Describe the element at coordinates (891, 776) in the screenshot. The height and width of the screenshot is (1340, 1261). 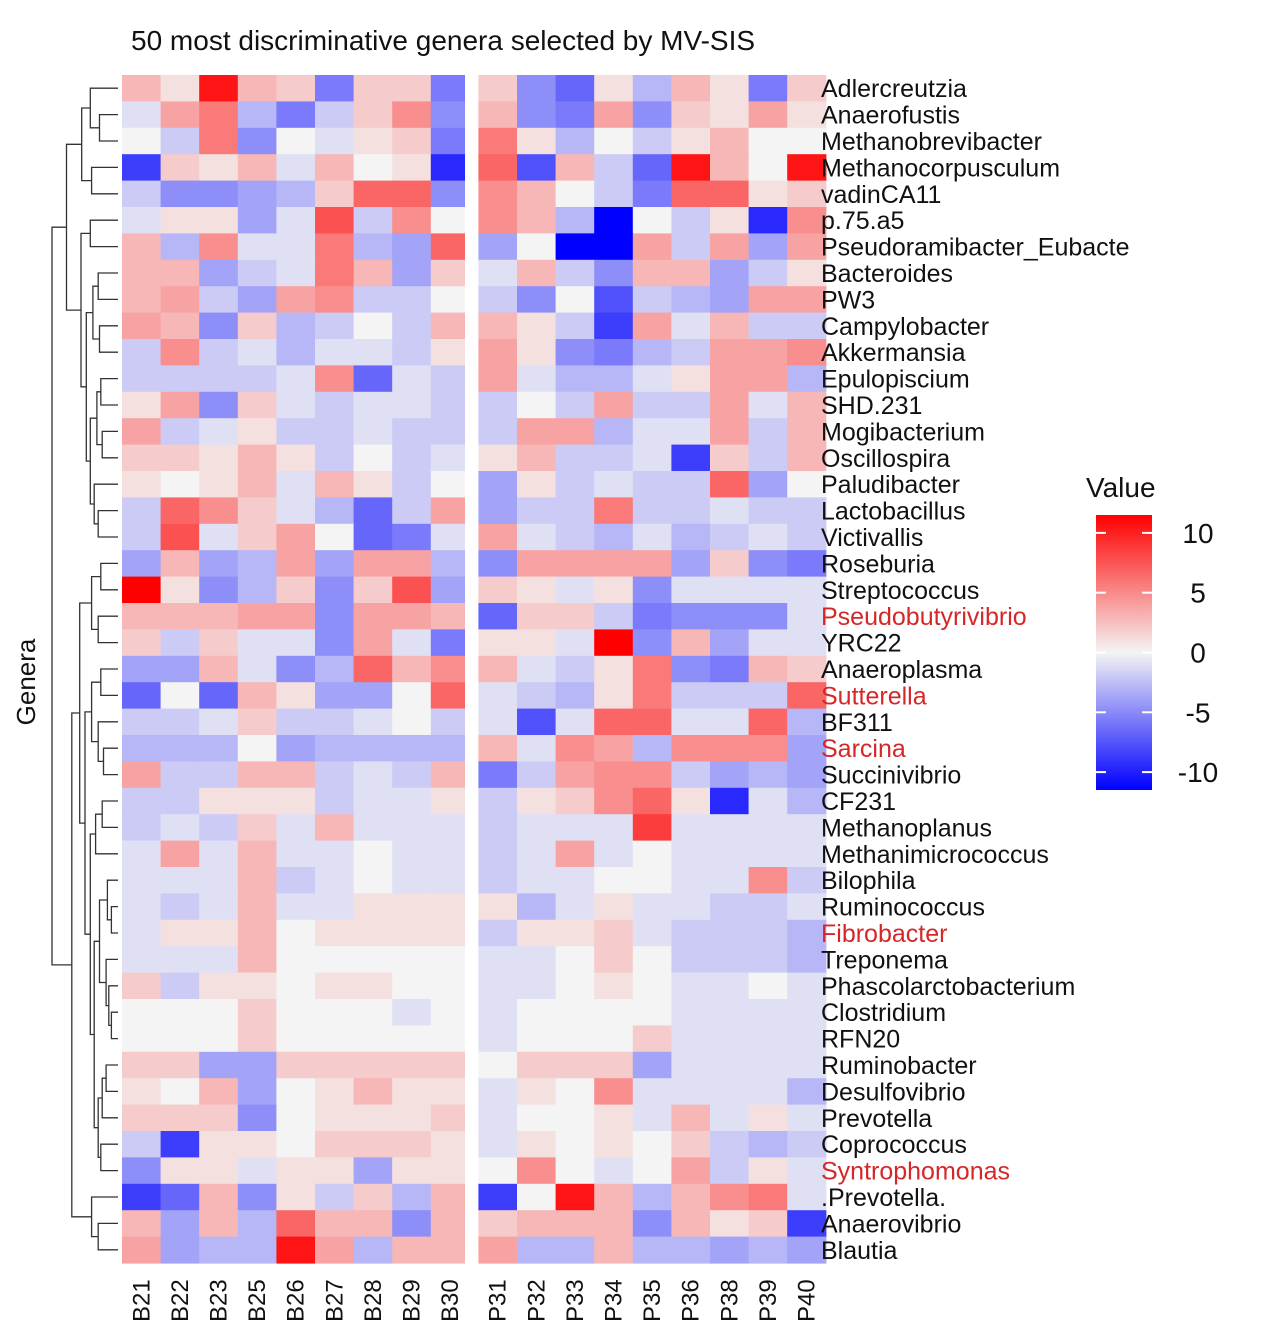
I see `row-label: Succinivibrio` at that location.